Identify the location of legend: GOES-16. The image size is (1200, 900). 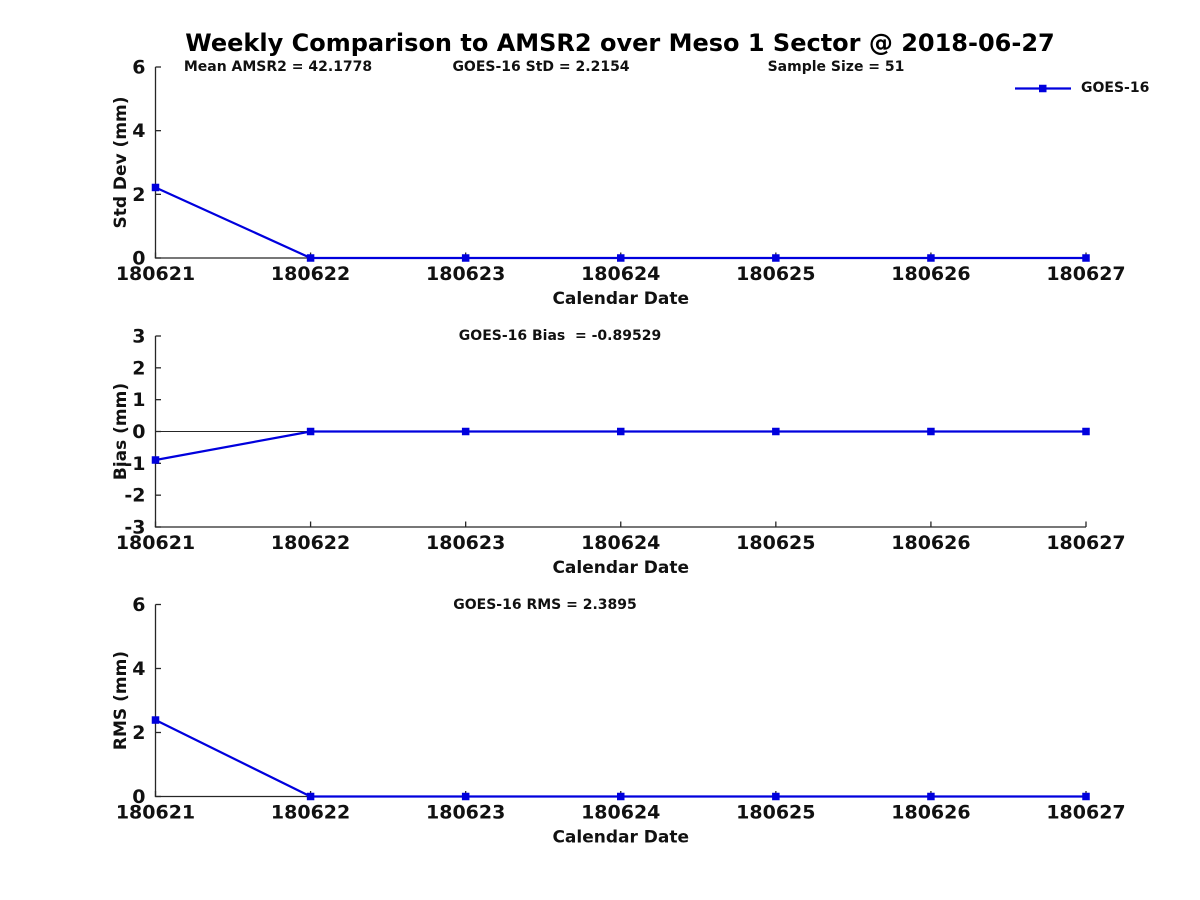
(1081, 88).